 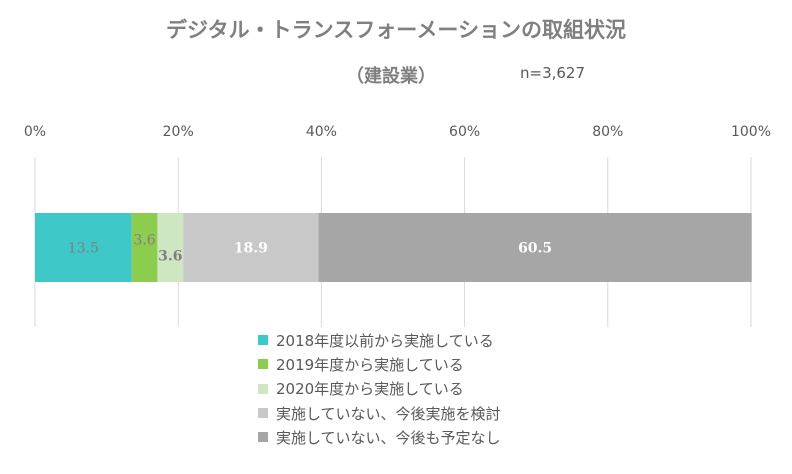 What do you see at coordinates (370, 364) in the screenshot?
I see `legend-label: 2019年度から実施している` at bounding box center [370, 364].